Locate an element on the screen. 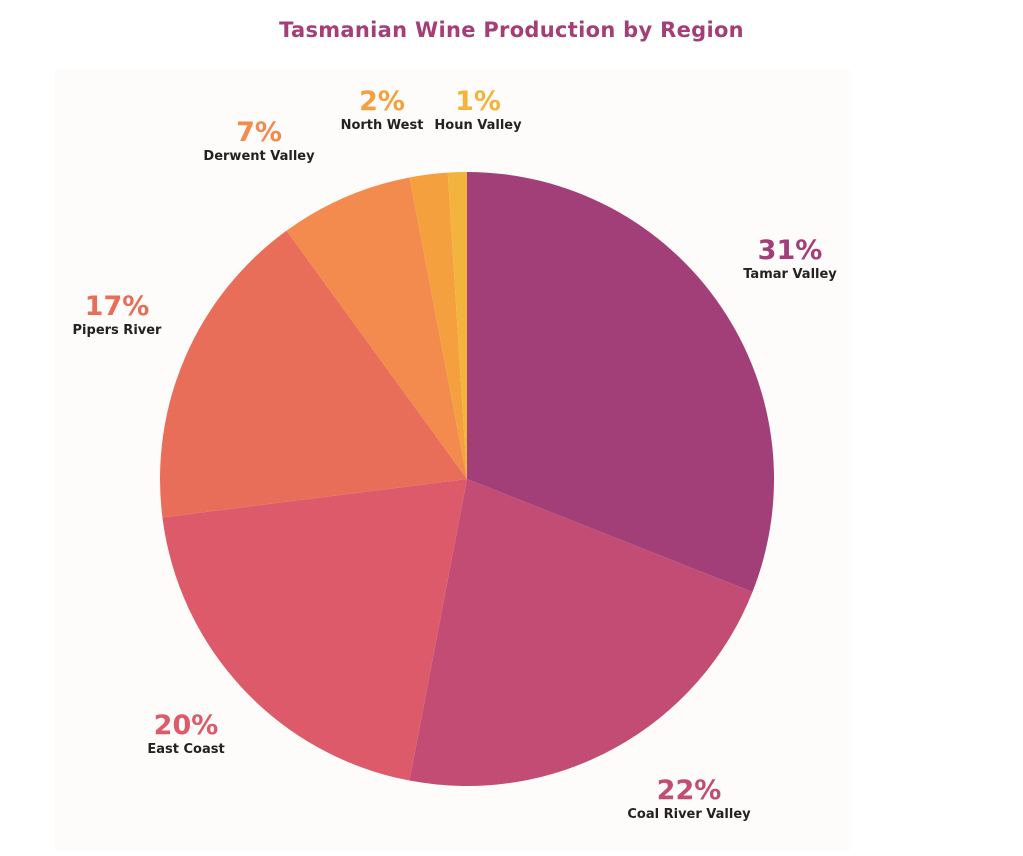  slice-percent: 22% is located at coordinates (689, 790).